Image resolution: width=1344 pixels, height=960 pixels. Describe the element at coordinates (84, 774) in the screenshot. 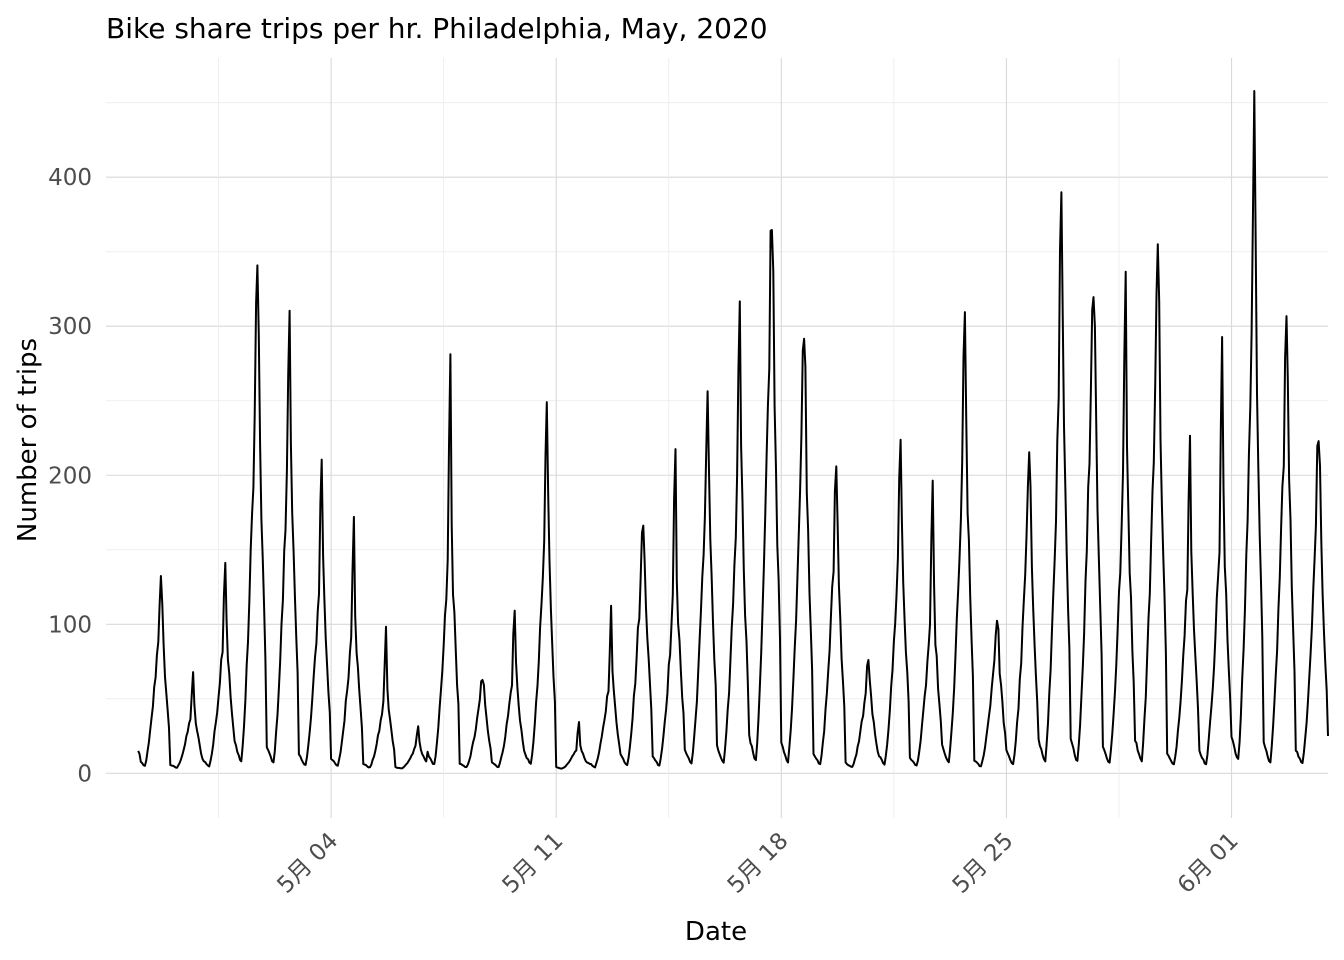

I see `y-tick-label: 0` at that location.